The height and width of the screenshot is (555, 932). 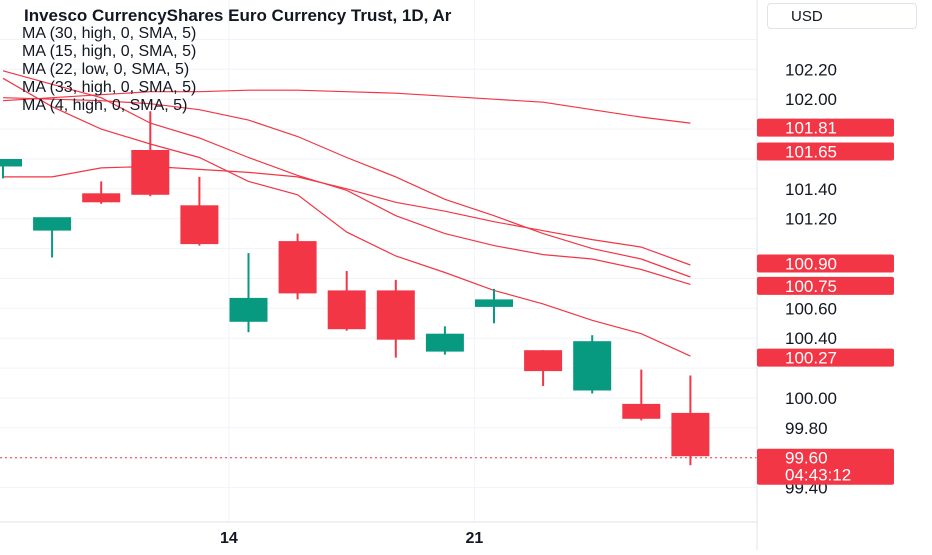 I want to click on y-tick-label: 102.00, so click(x=811, y=99).